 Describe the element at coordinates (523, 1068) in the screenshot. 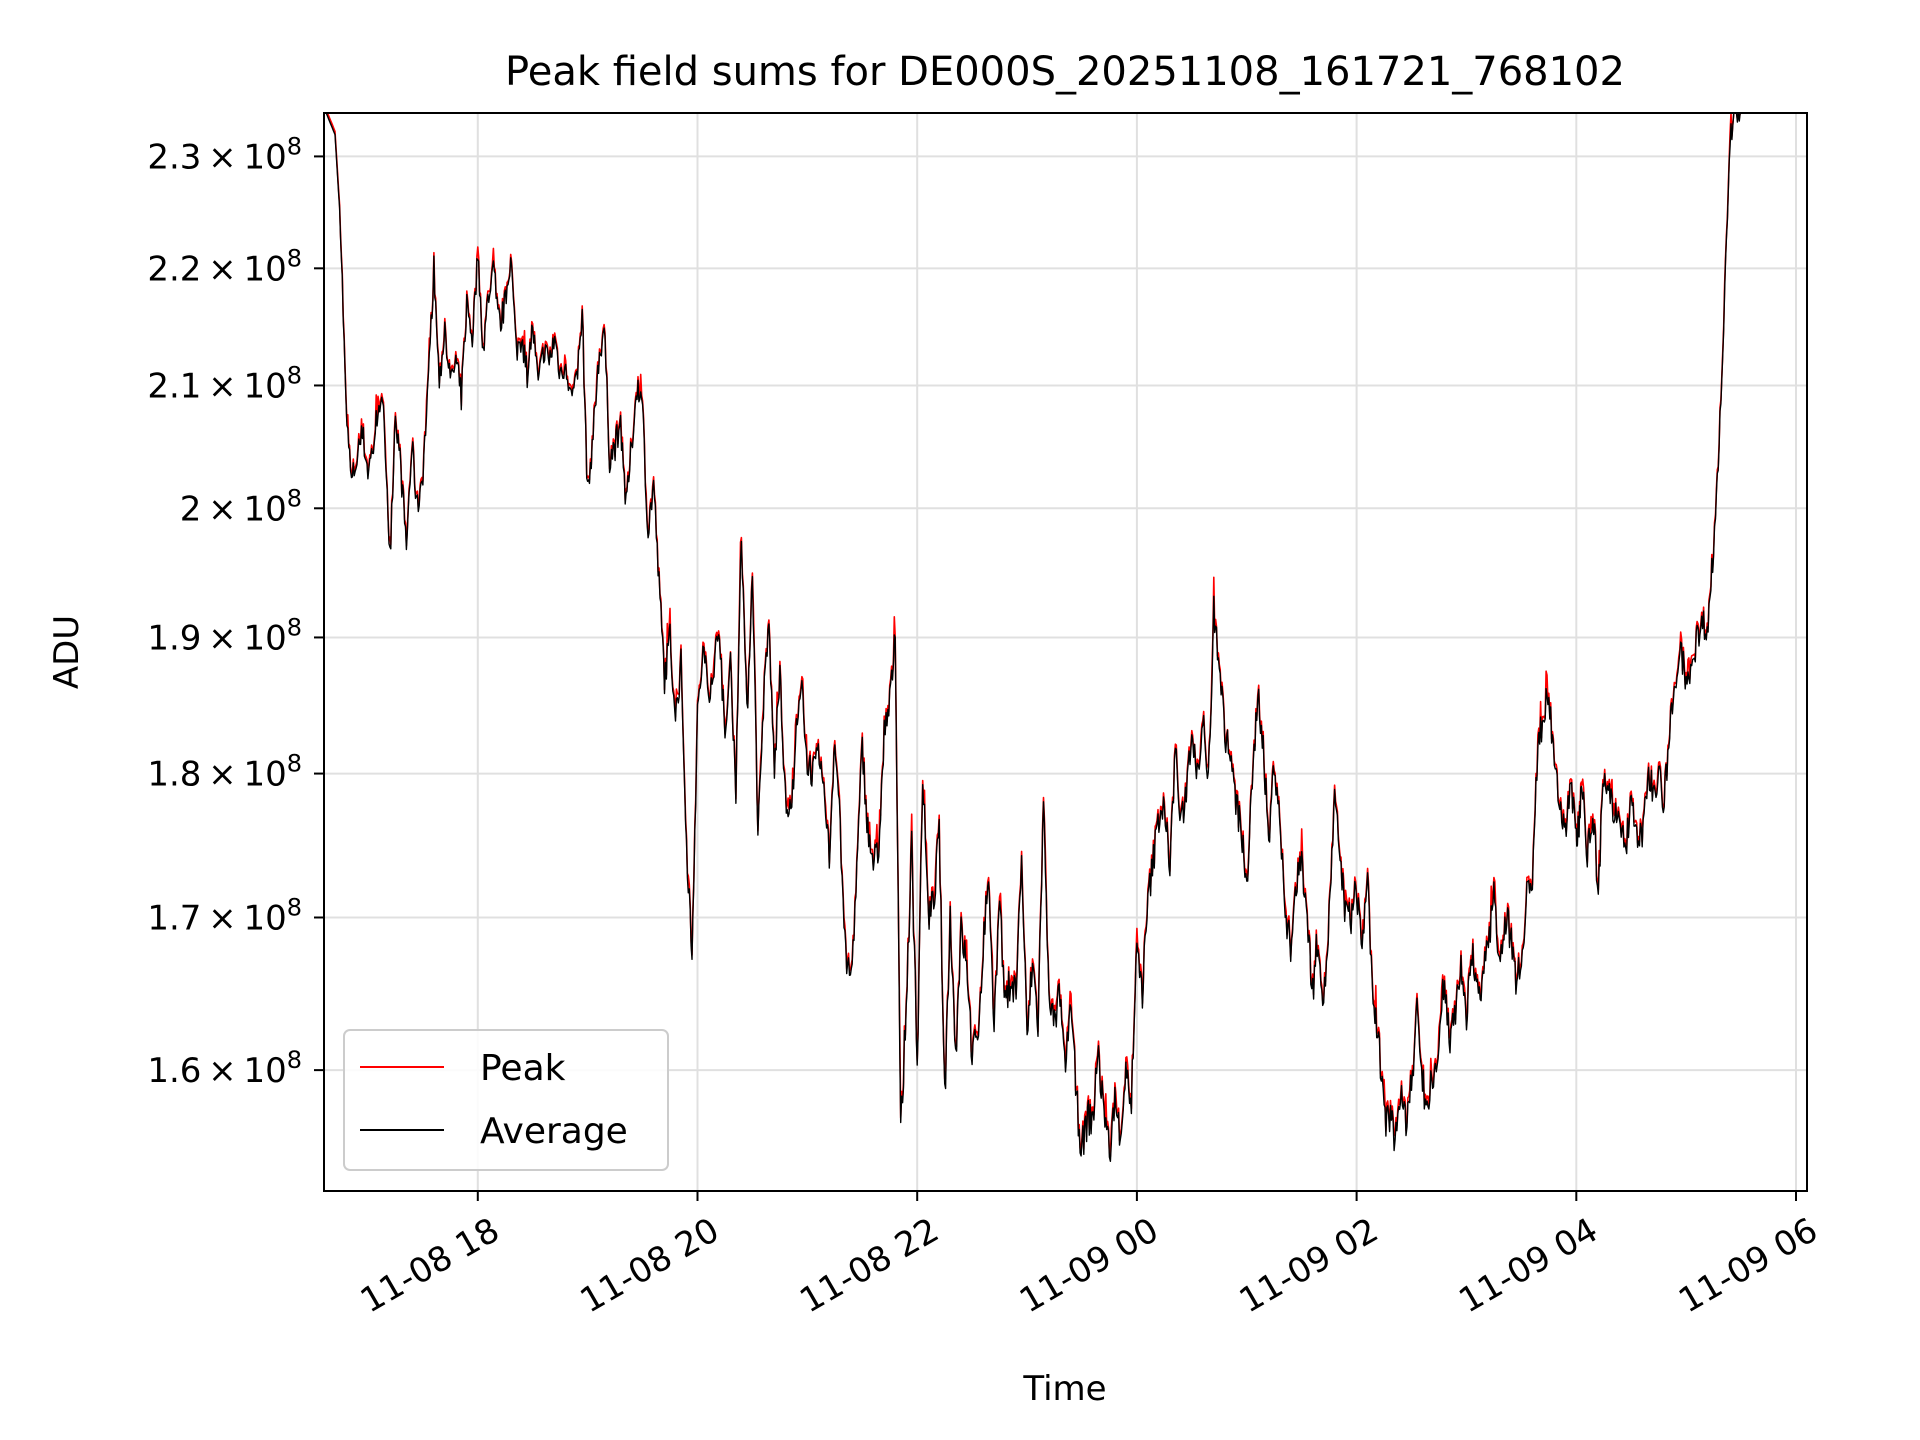

I see `legend-label-peak: Peak` at that location.